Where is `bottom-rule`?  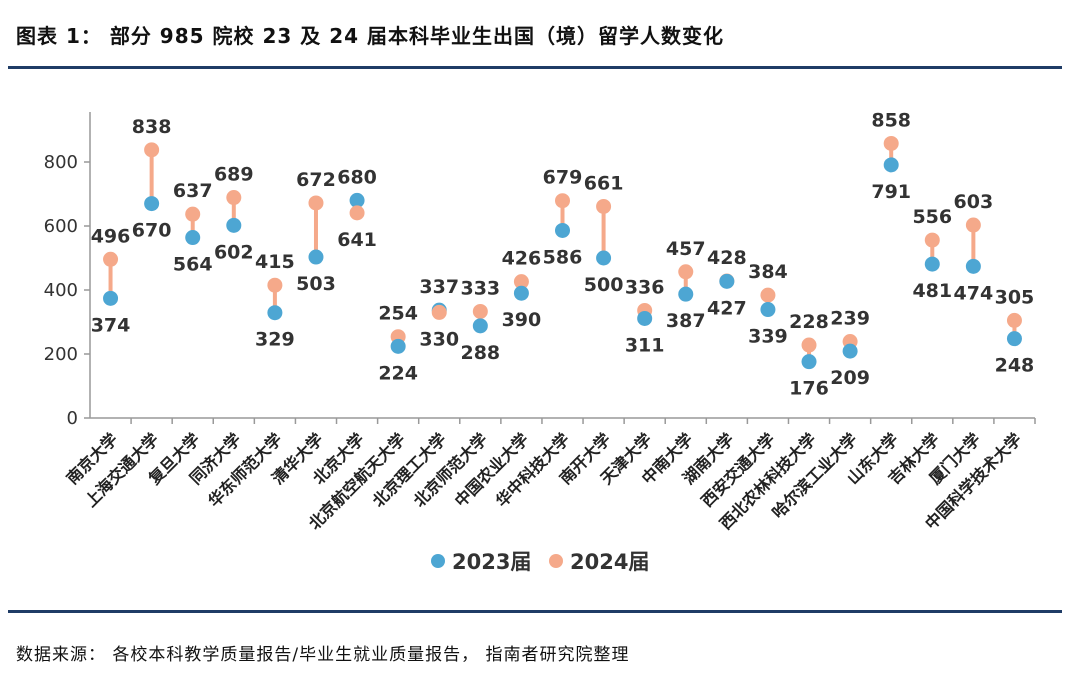
bottom-rule is located at coordinates (535, 611).